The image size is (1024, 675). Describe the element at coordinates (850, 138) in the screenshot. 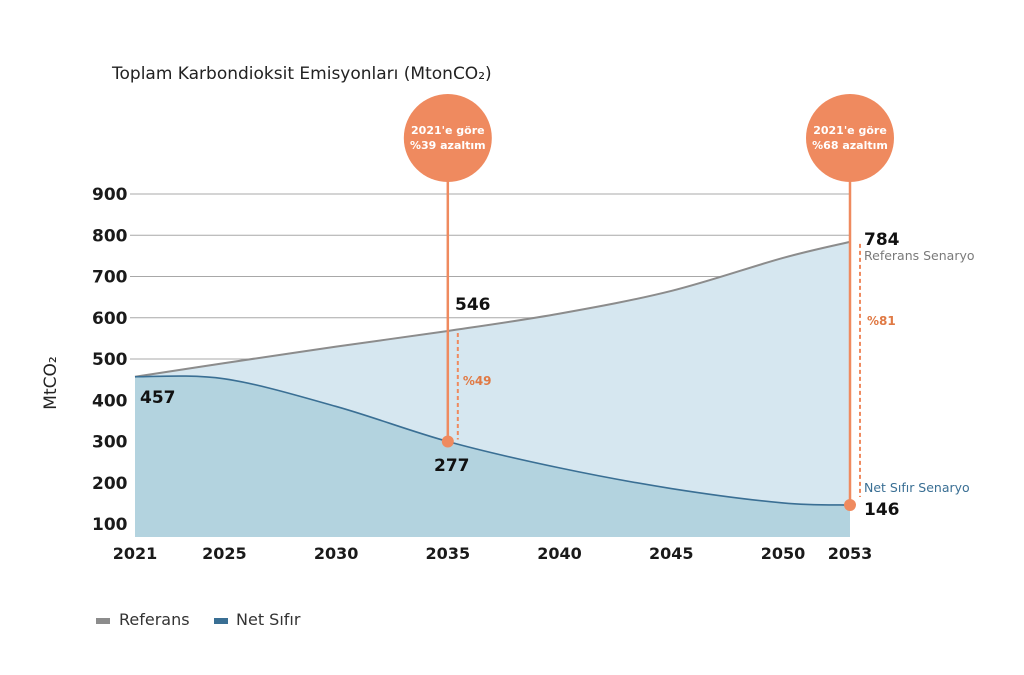

I see `bubble-2053` at that location.